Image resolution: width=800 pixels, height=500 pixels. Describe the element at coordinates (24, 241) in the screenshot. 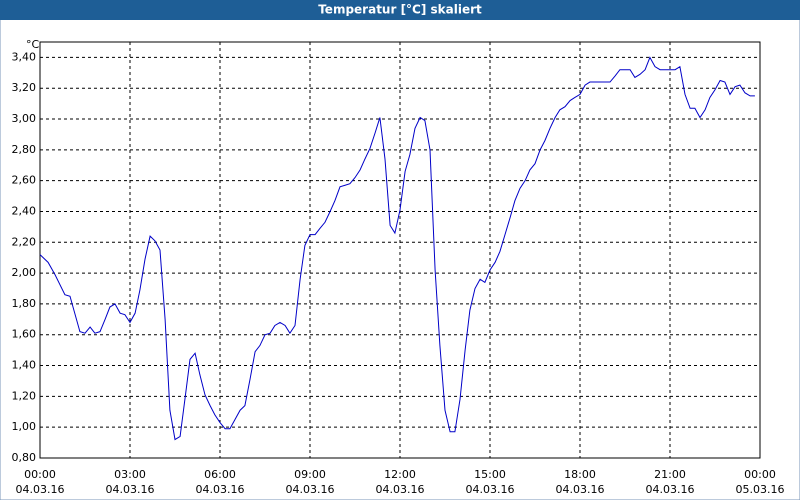

I see `y-tick-label: 2,20` at that location.